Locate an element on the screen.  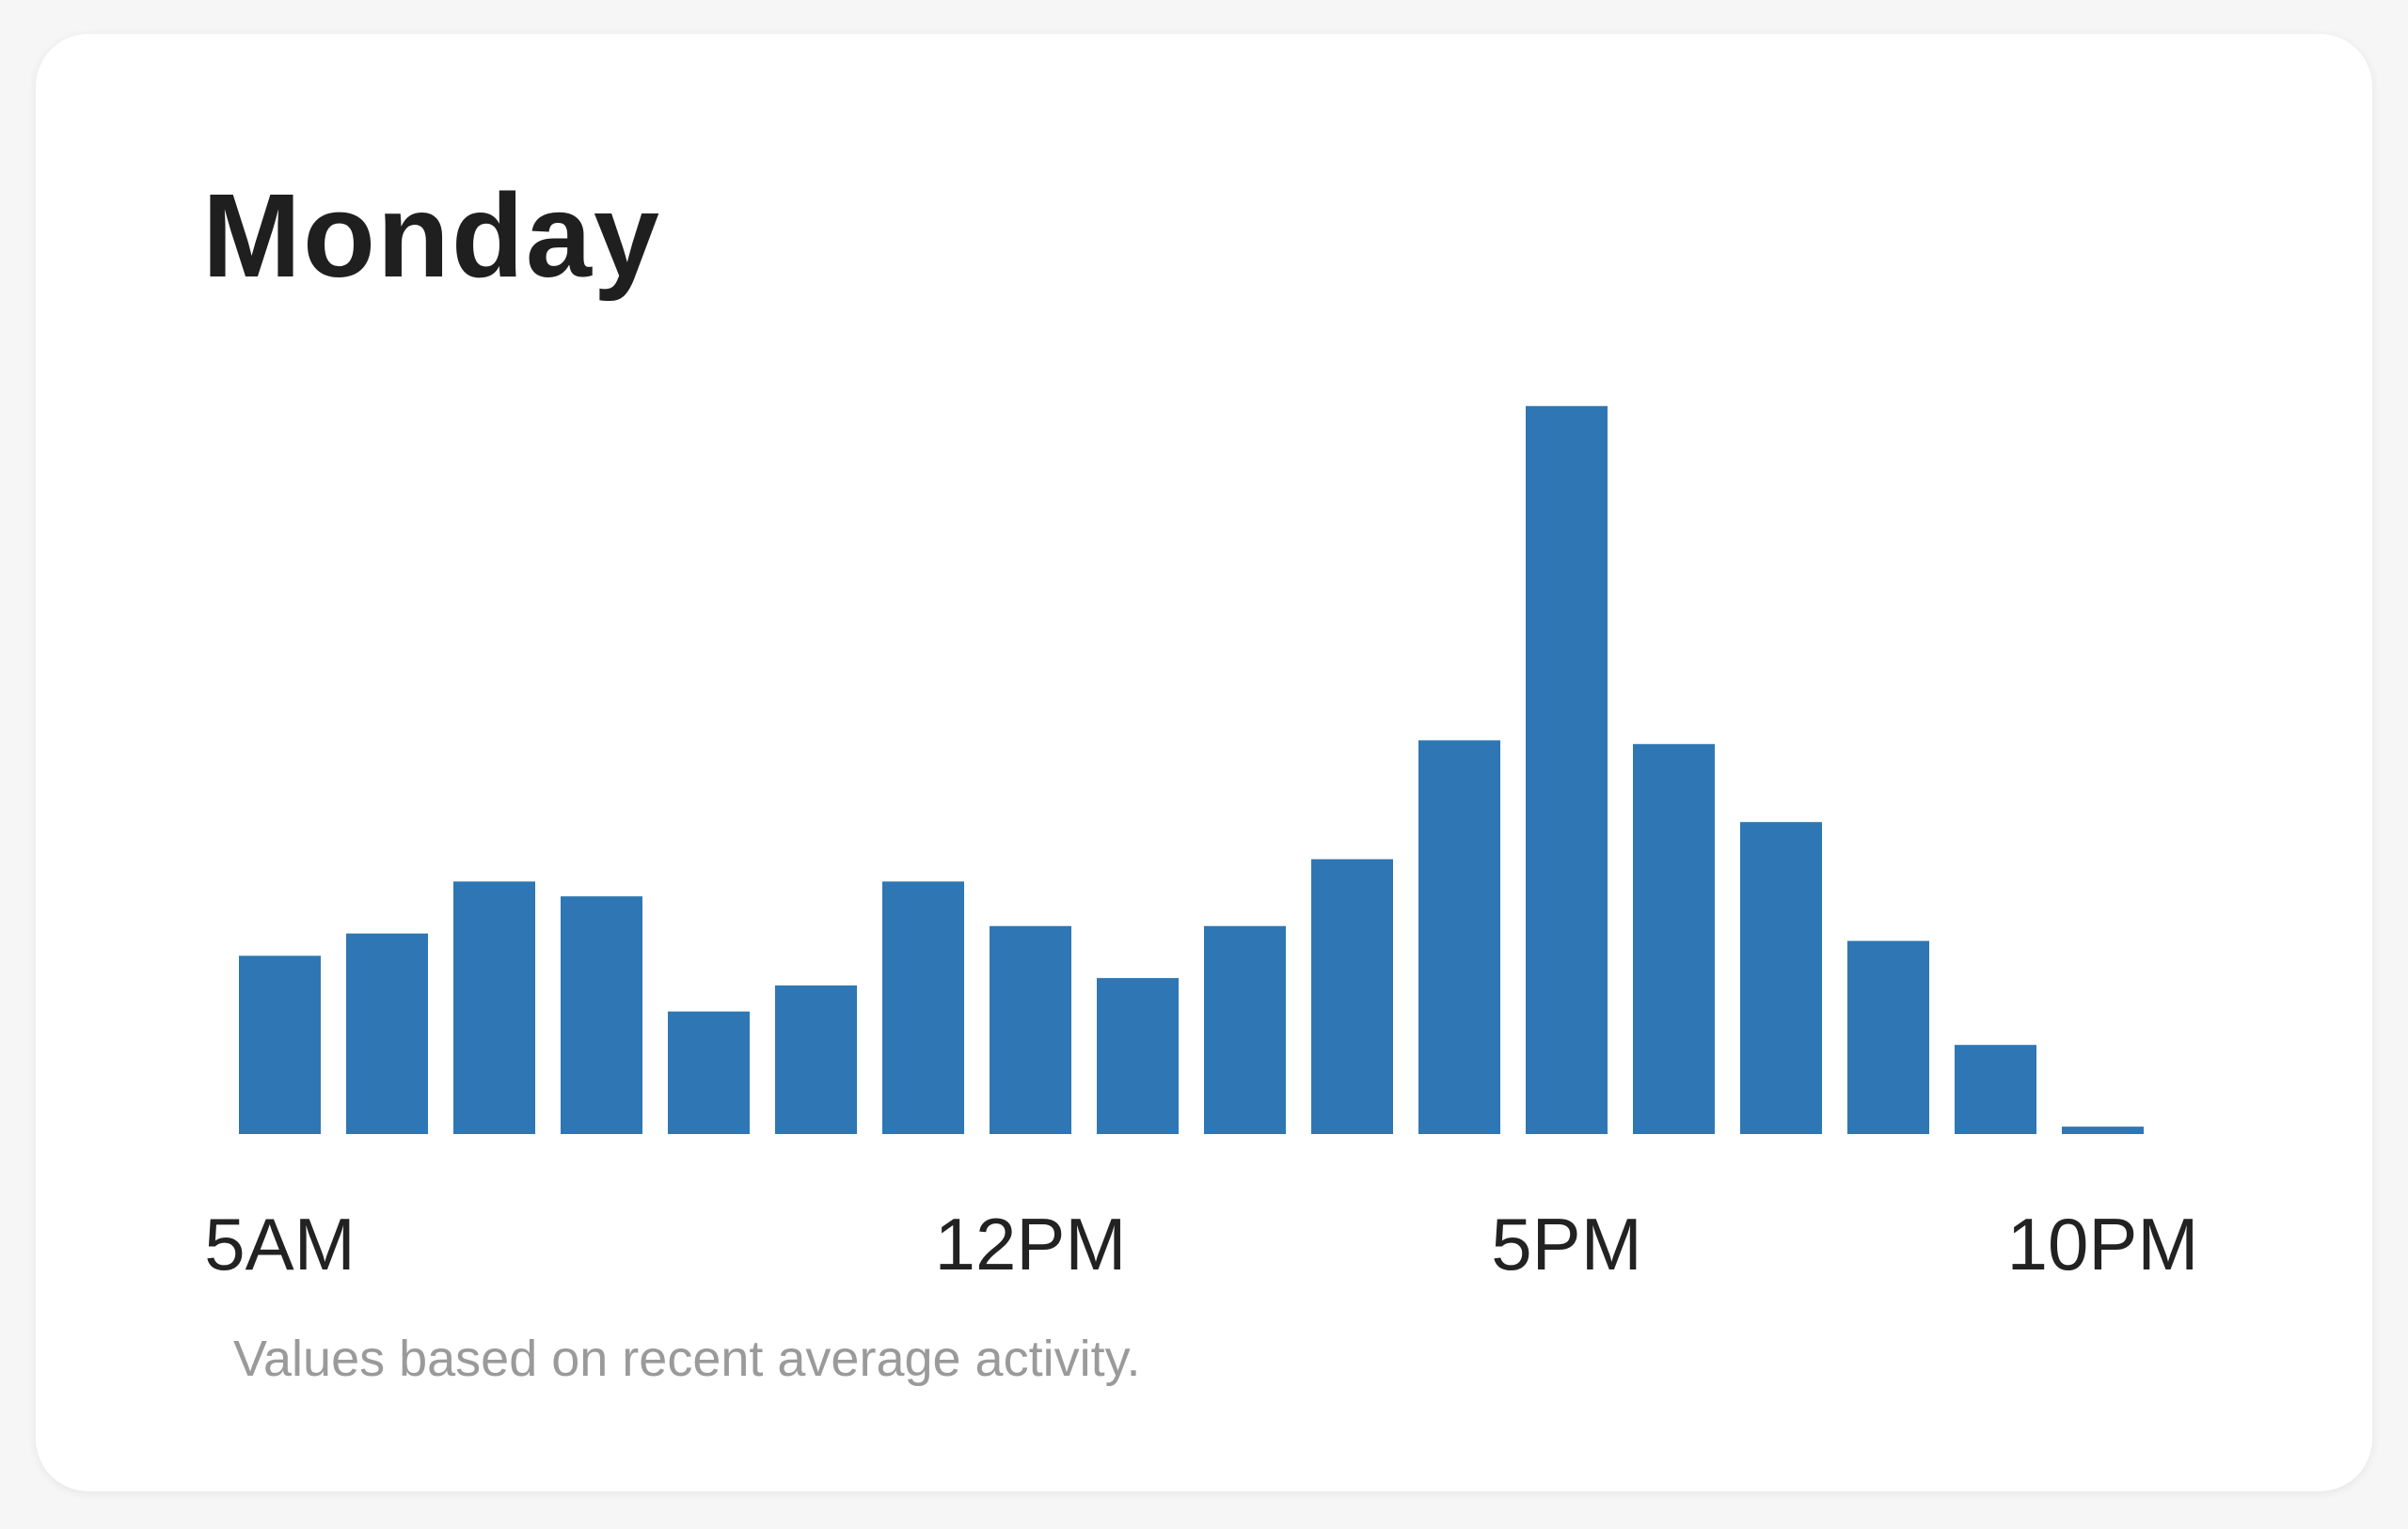
bar-8pm is located at coordinates (1888, 1037).